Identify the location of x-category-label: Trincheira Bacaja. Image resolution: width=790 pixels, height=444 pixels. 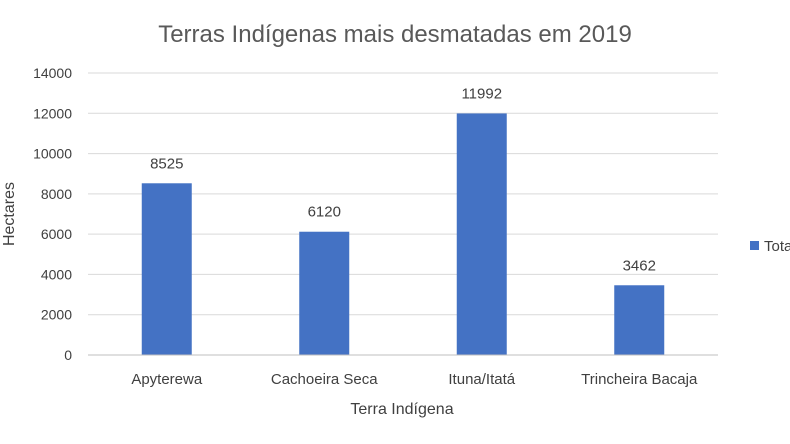
(639, 379).